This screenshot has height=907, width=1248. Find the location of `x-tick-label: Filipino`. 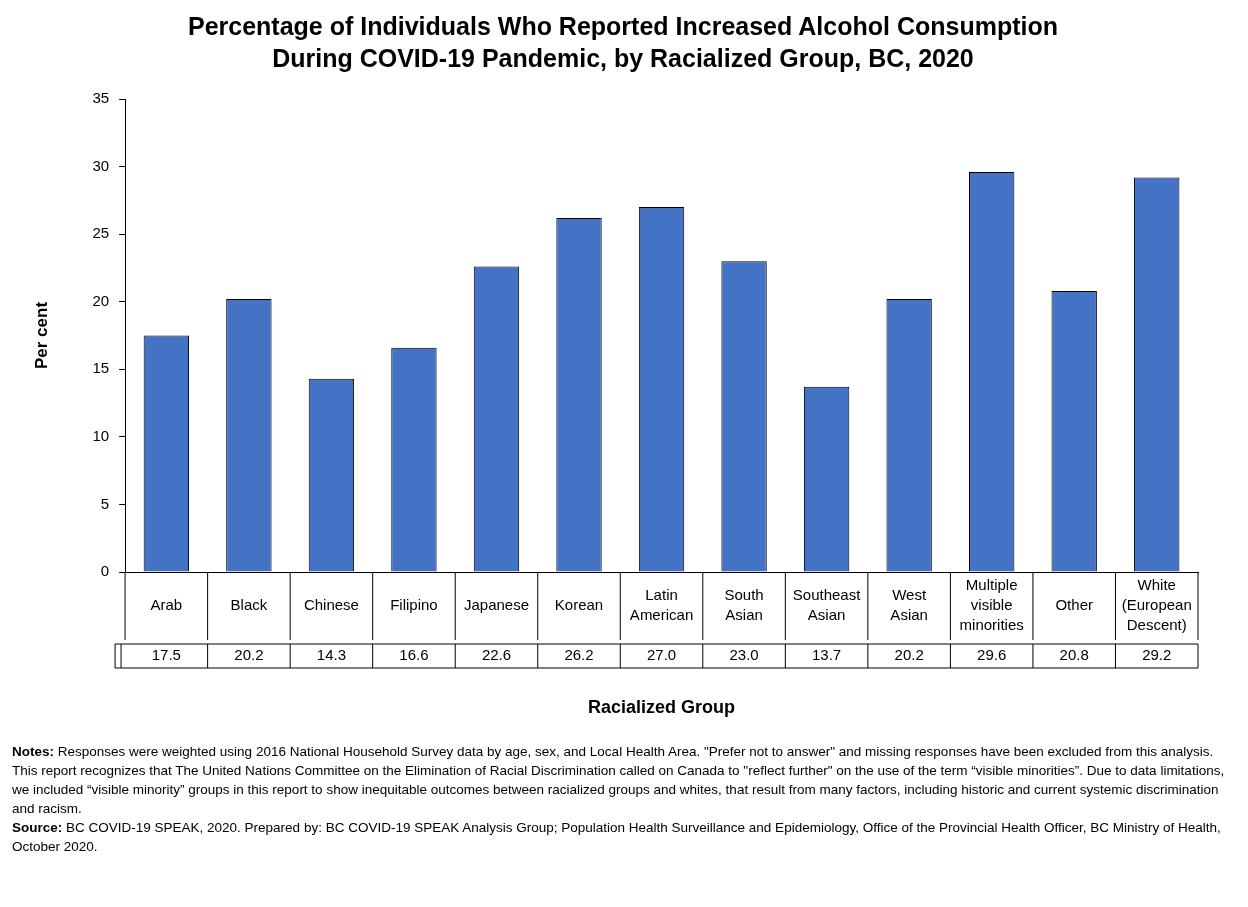

x-tick-label: Filipino is located at coordinates (414, 605).